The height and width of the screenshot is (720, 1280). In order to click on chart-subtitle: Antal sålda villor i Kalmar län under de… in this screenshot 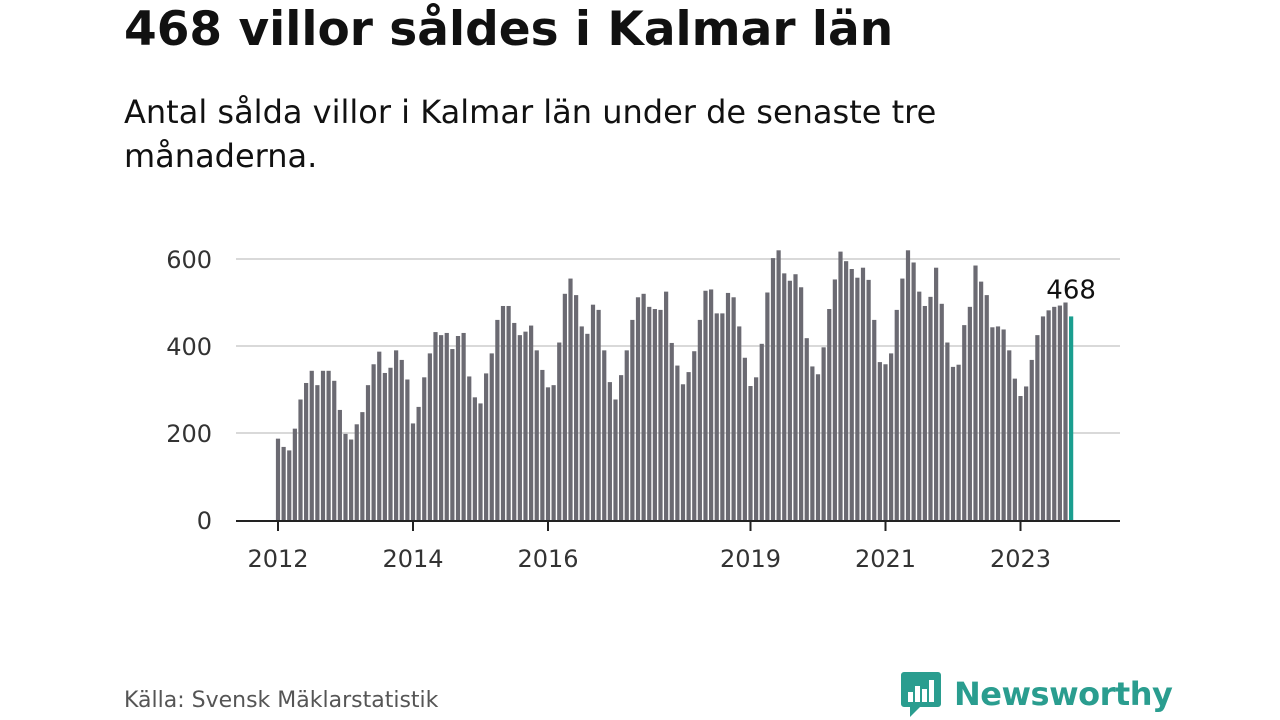, I will do `click(530, 134)`.